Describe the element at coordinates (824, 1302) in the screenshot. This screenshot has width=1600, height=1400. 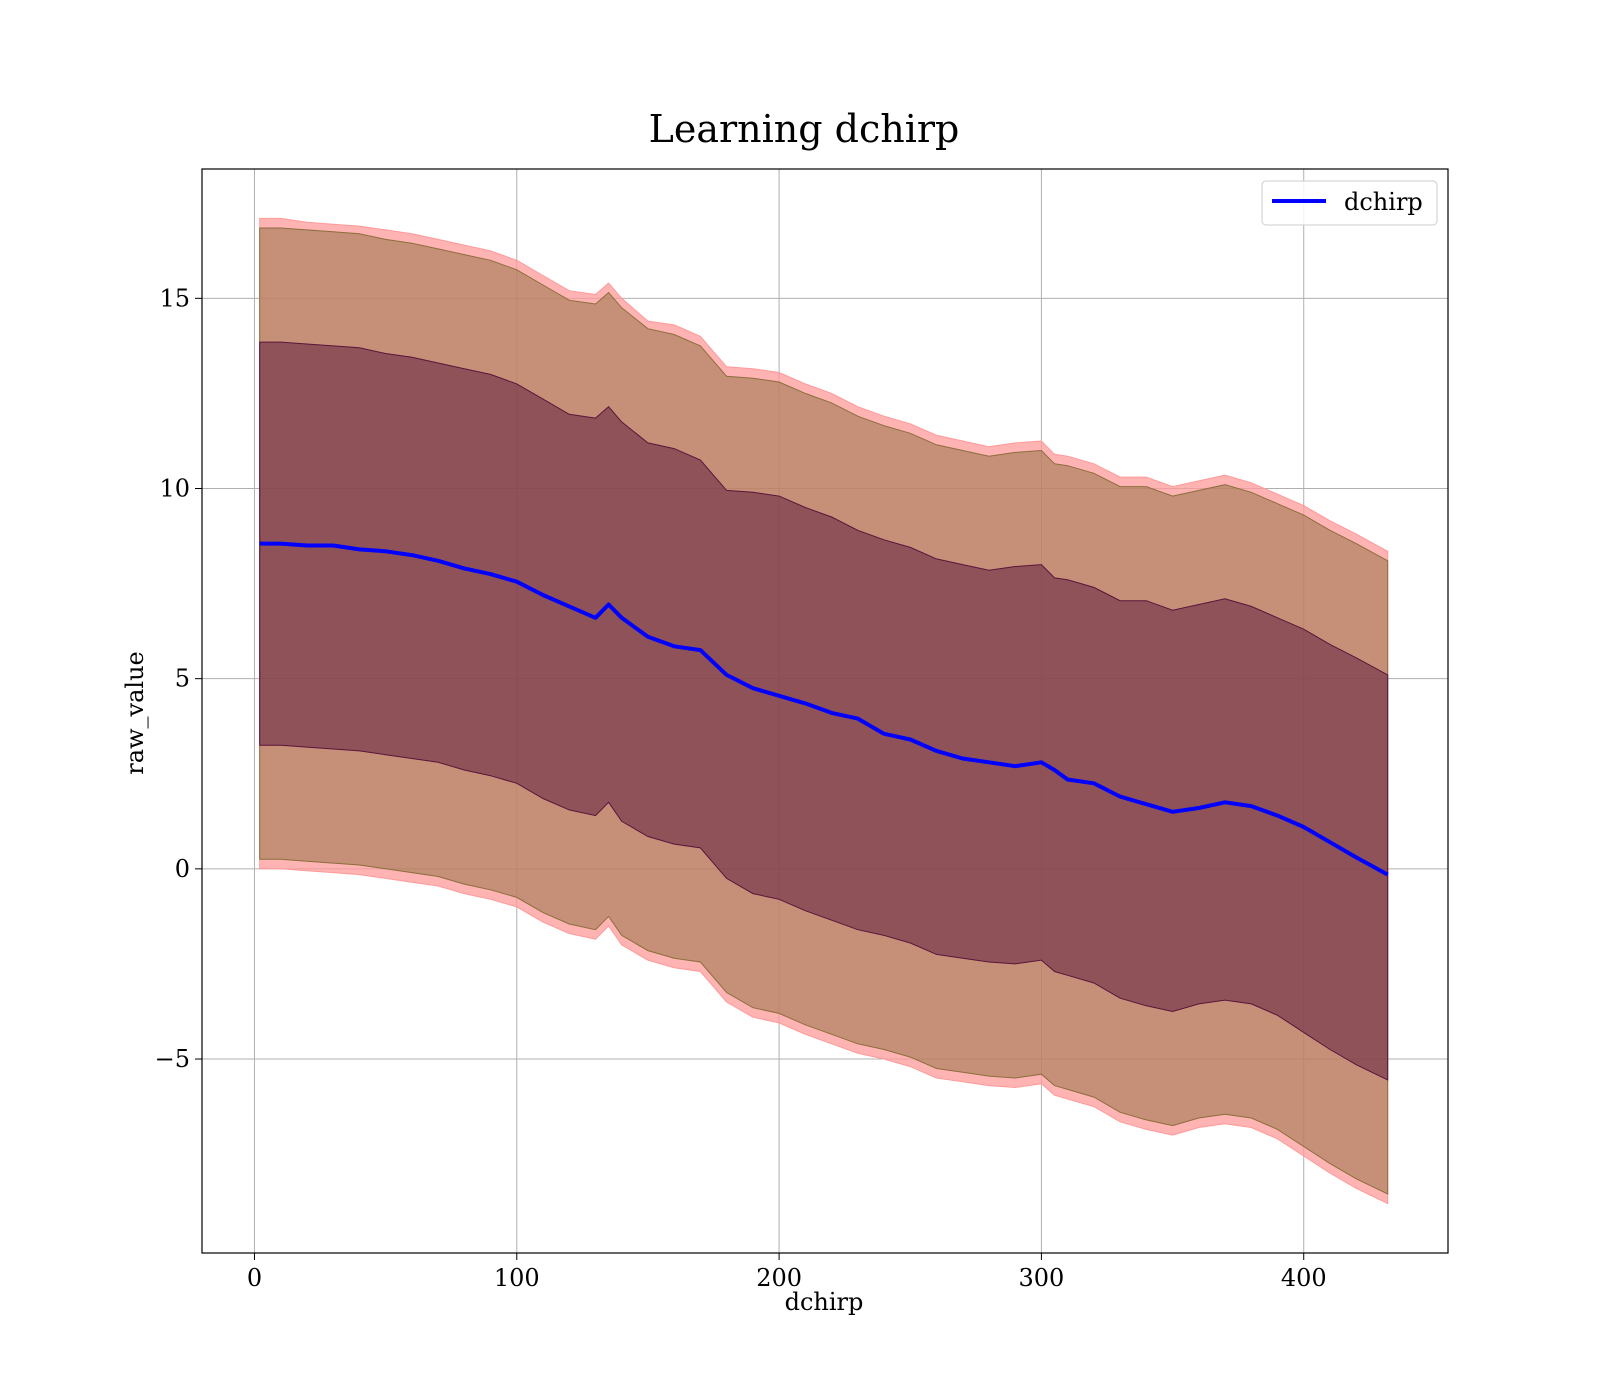
I see `x-axis-label: dchirp` at that location.